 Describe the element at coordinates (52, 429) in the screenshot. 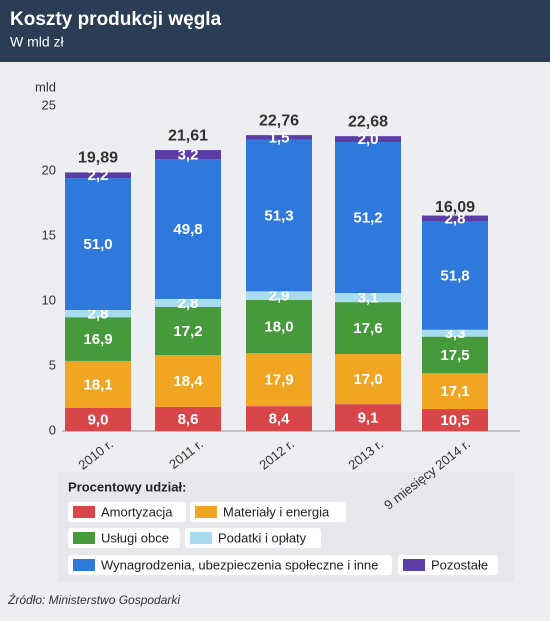

I see `y-tick-label: 0` at that location.